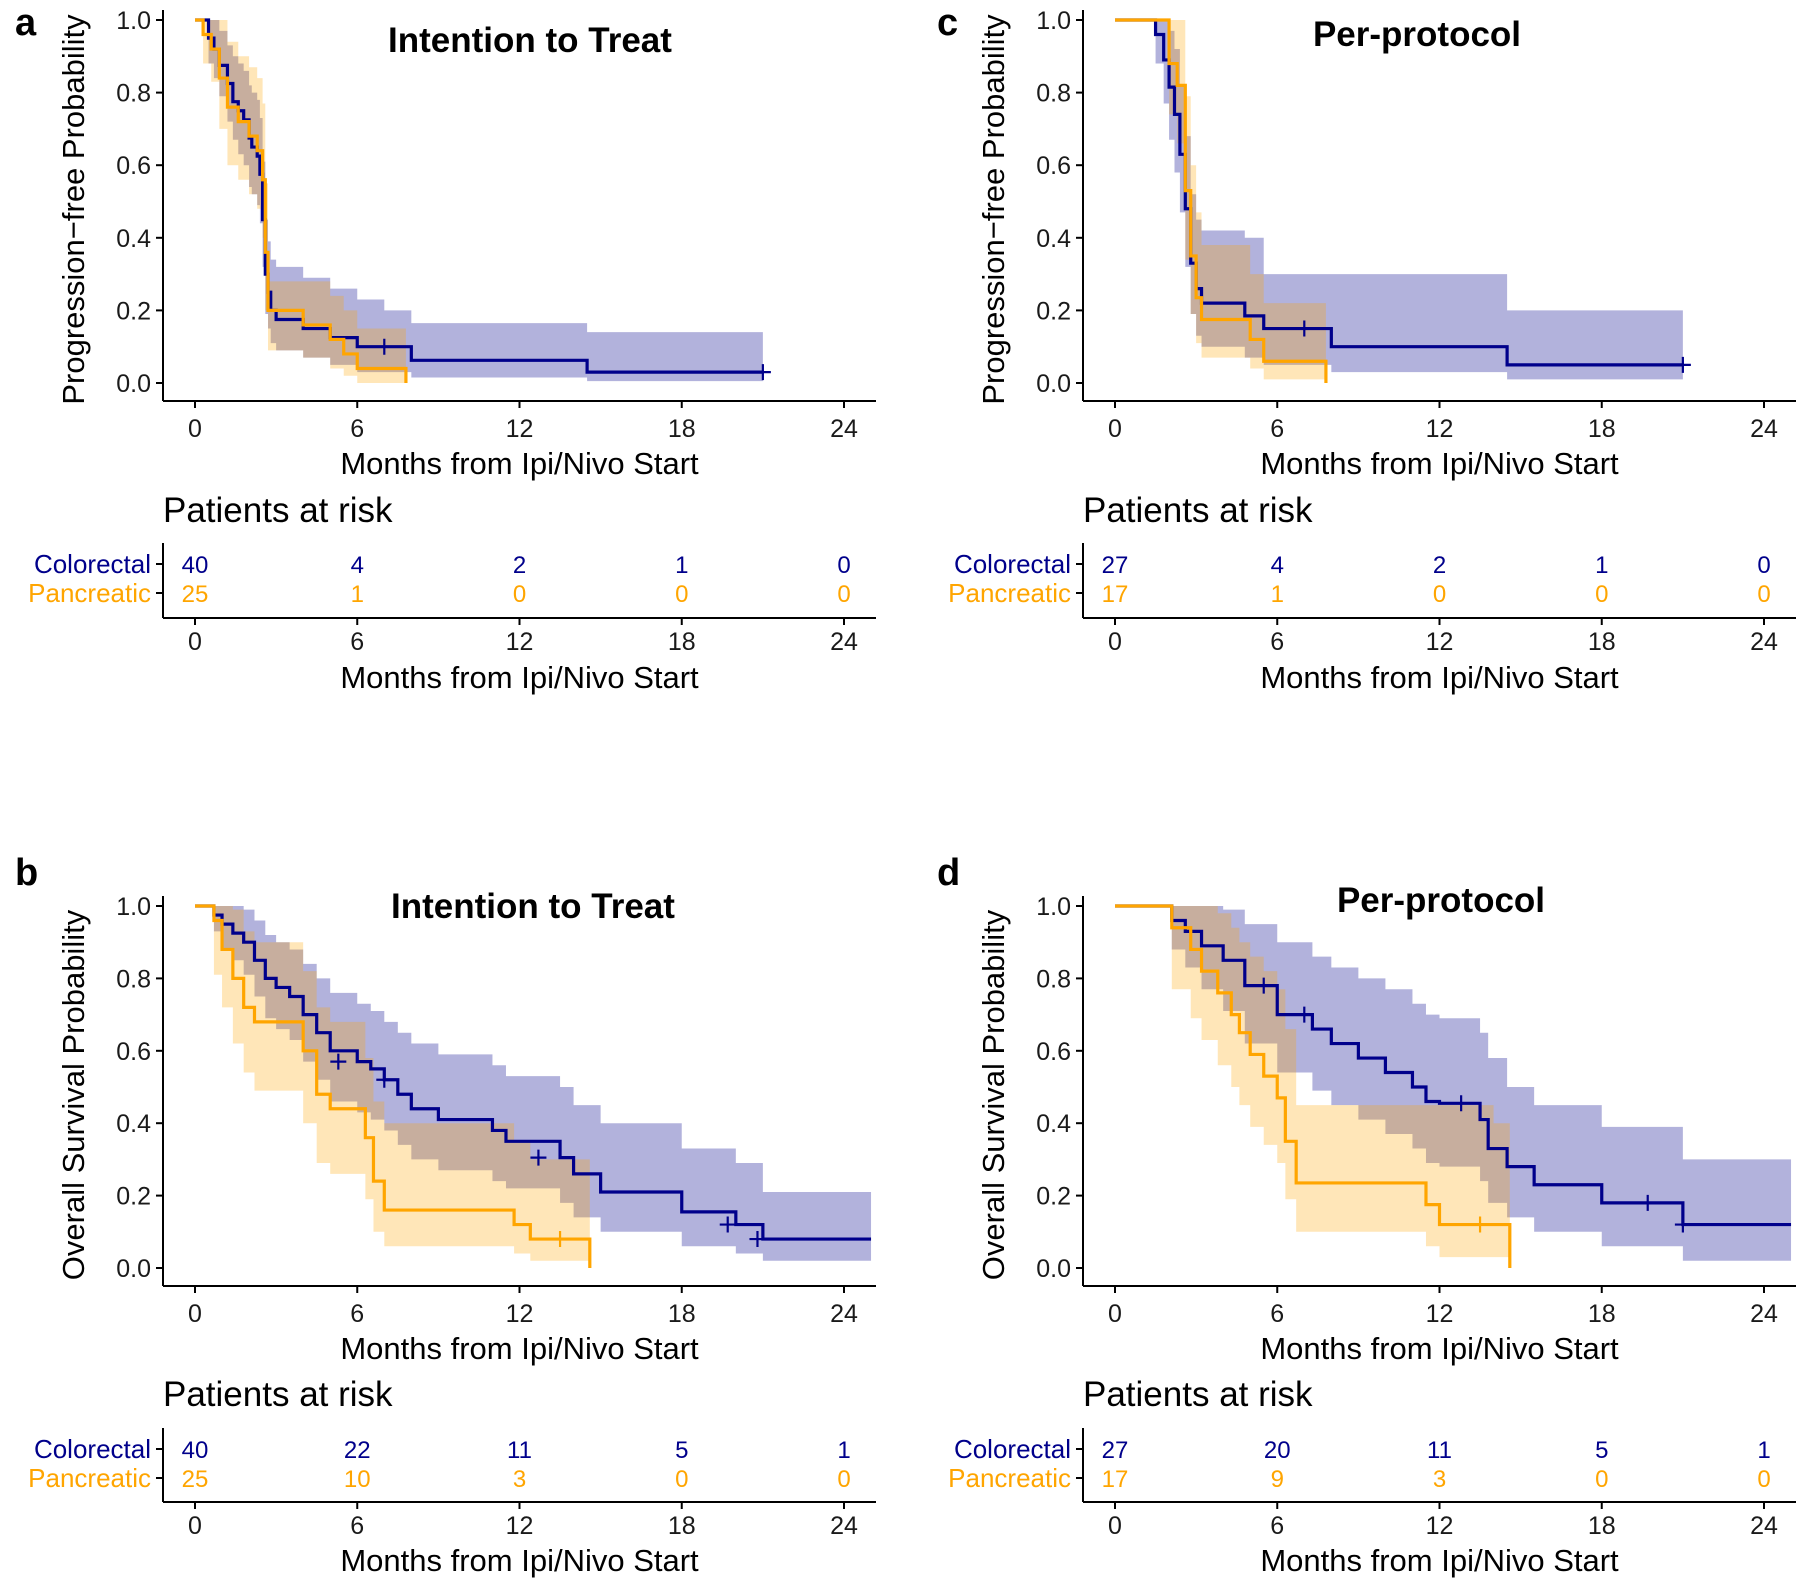 This screenshot has width=1800, height=1578. I want to click on panel-letter: c, so click(947, 23).